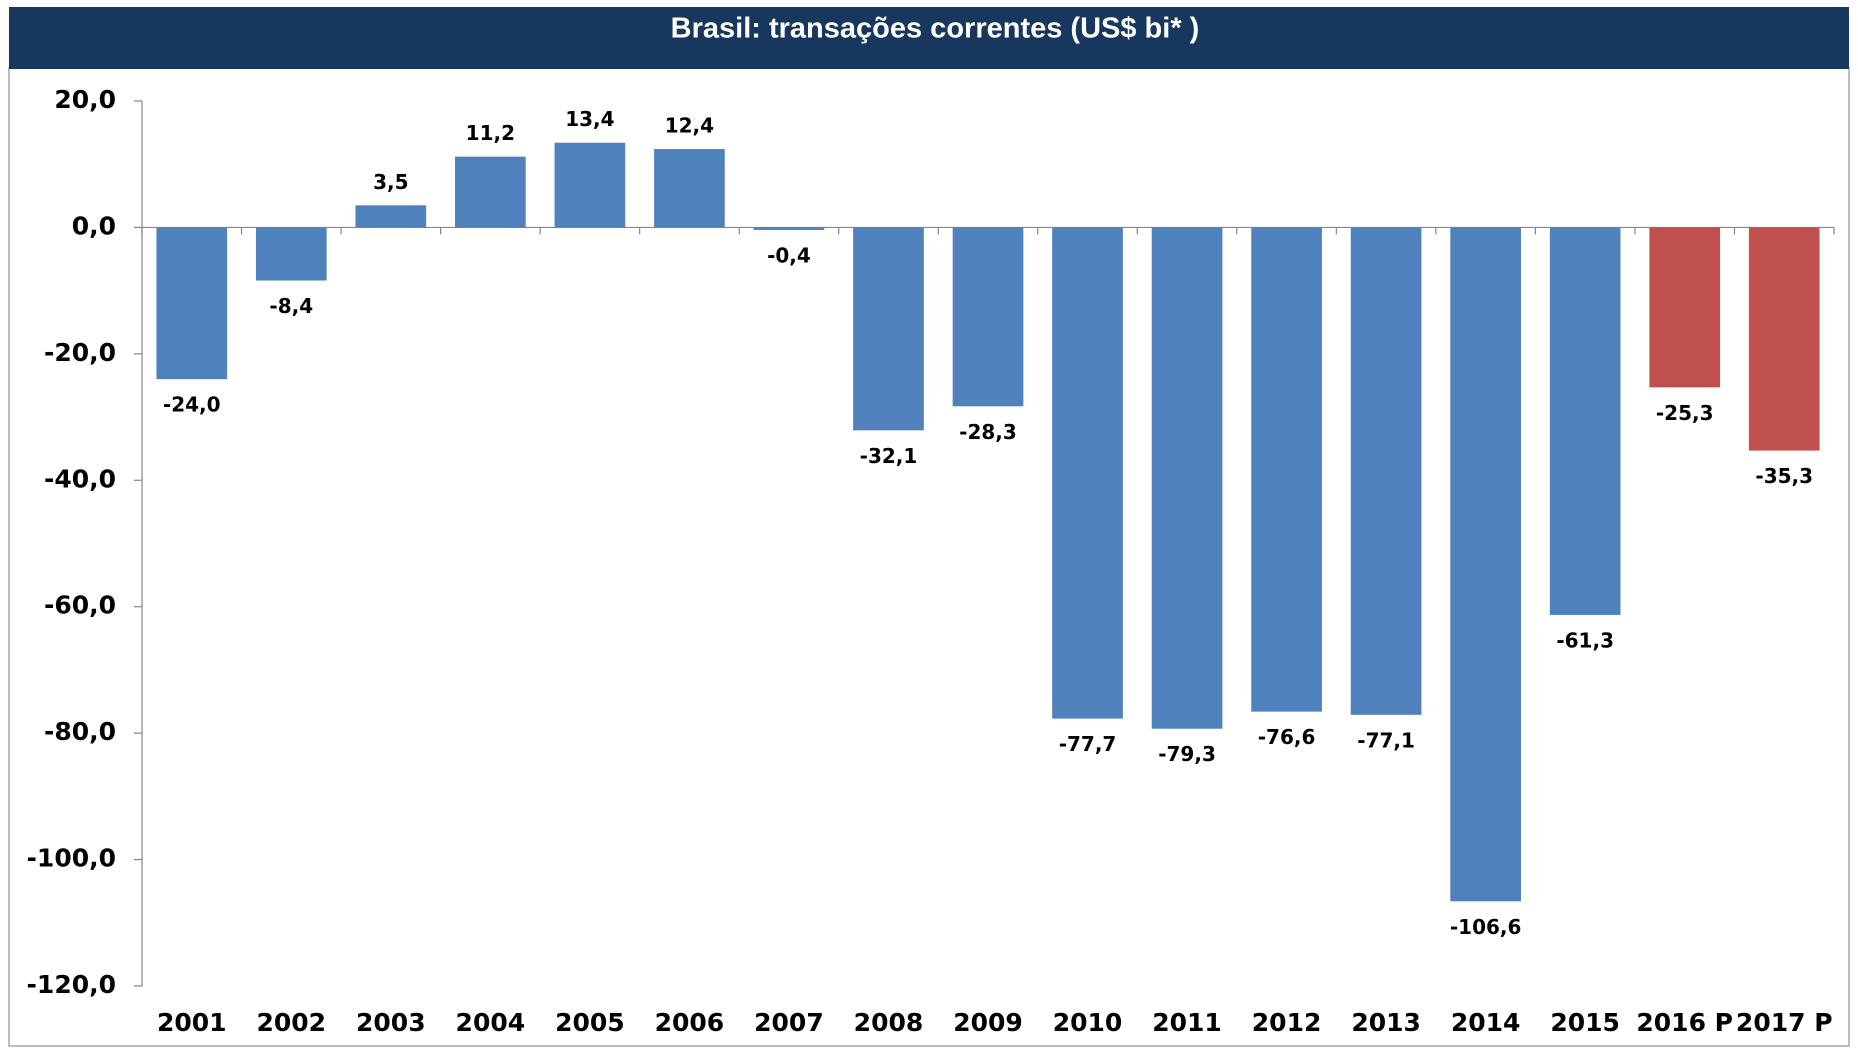 The image size is (1858, 1048). Describe the element at coordinates (789, 1022) in the screenshot. I see `x-tick-label: 2007` at that location.